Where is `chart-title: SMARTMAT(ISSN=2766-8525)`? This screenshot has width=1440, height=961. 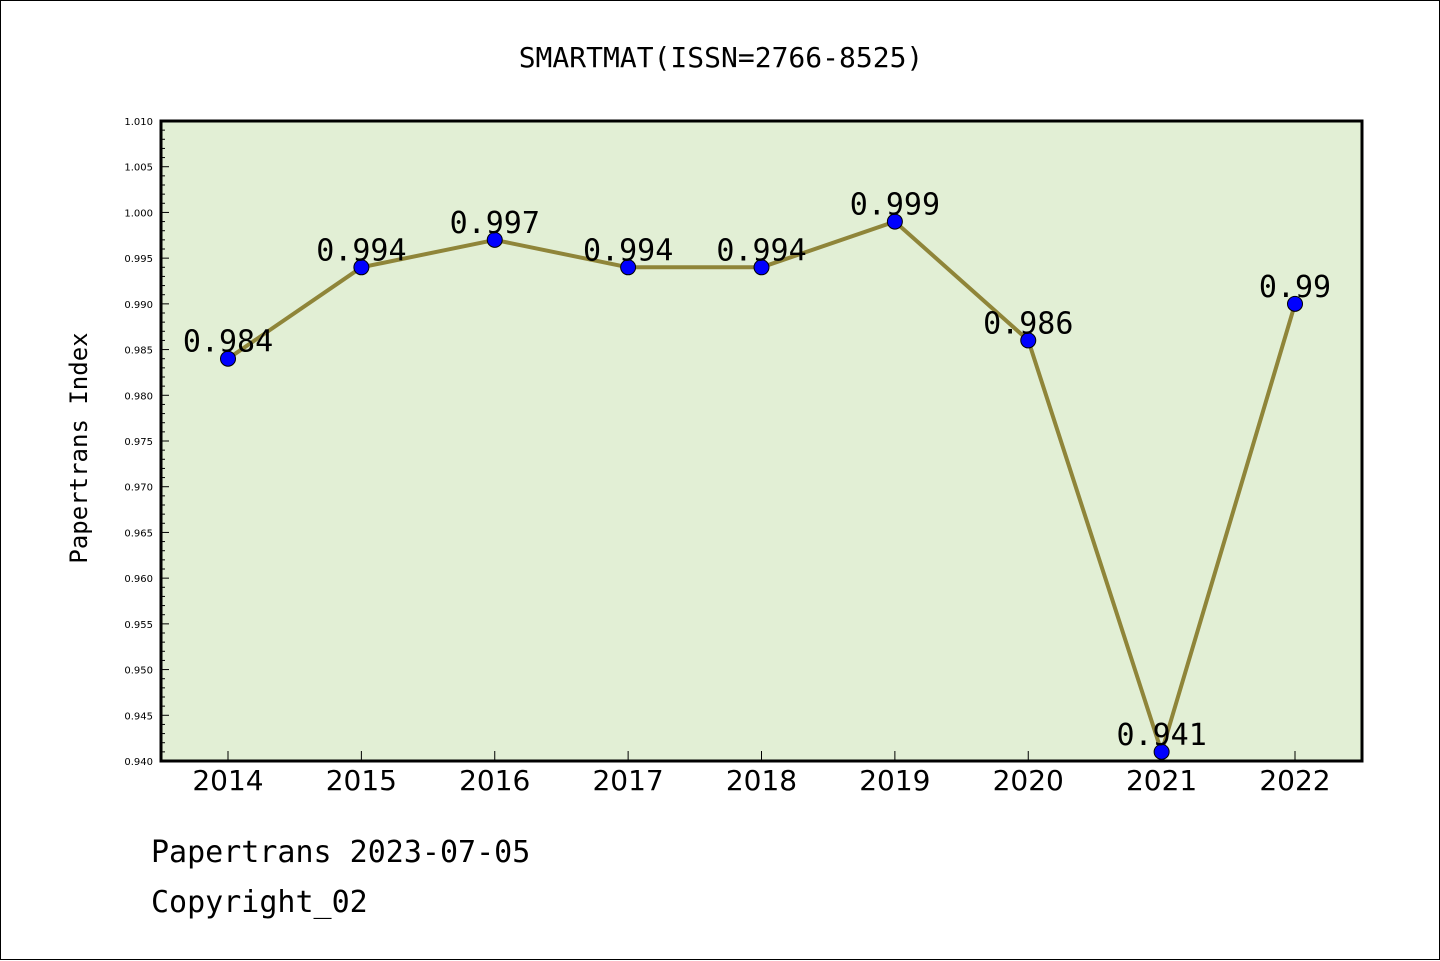
chart-title: SMARTMAT(ISSN=2766-8525) is located at coordinates (721, 57).